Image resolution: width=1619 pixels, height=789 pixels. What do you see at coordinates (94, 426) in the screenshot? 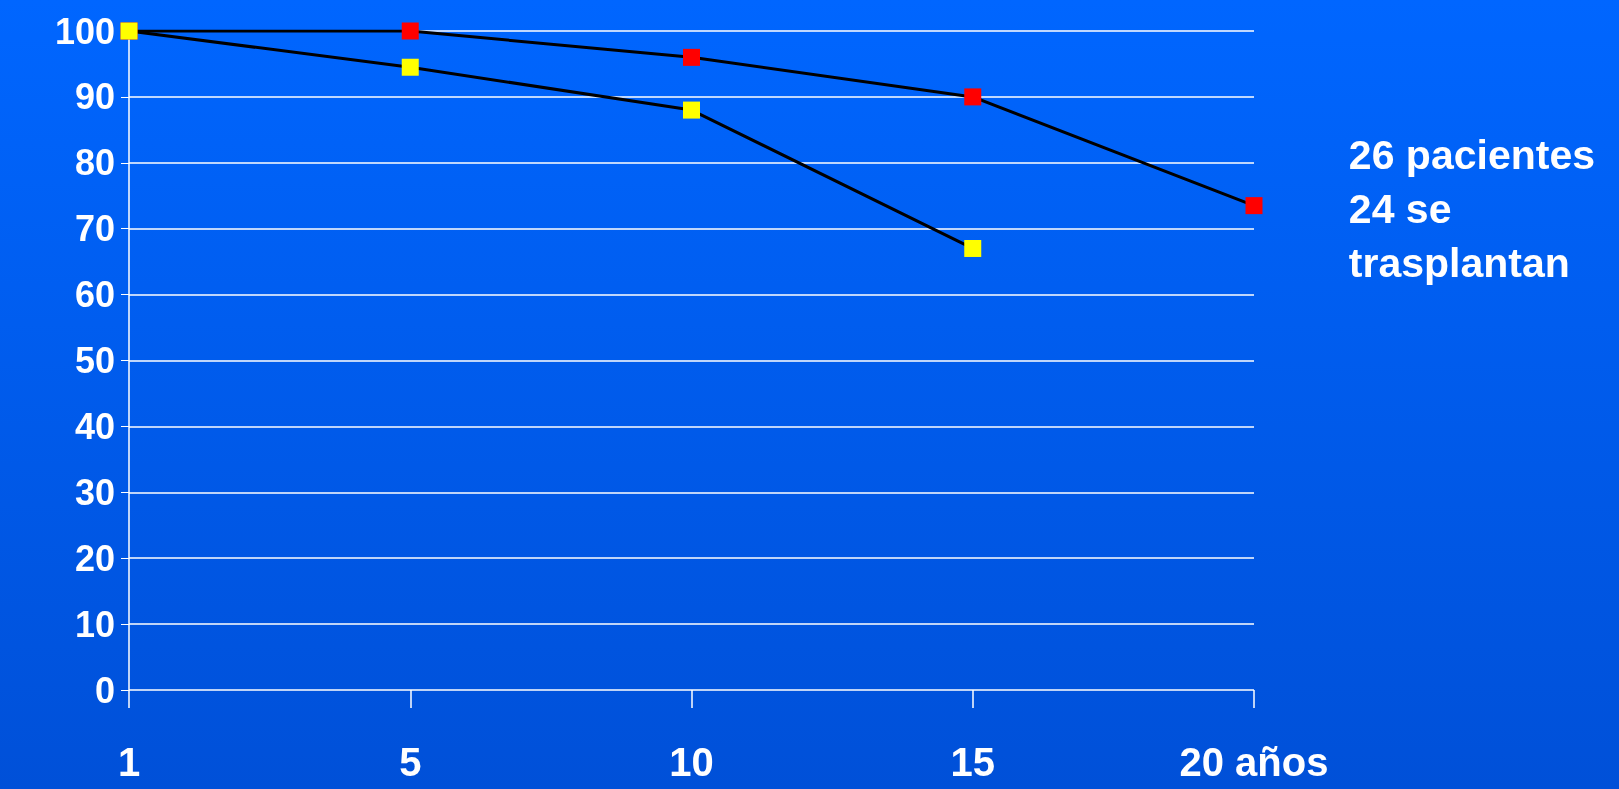
I see `y-tick-label: 40` at bounding box center [94, 426].